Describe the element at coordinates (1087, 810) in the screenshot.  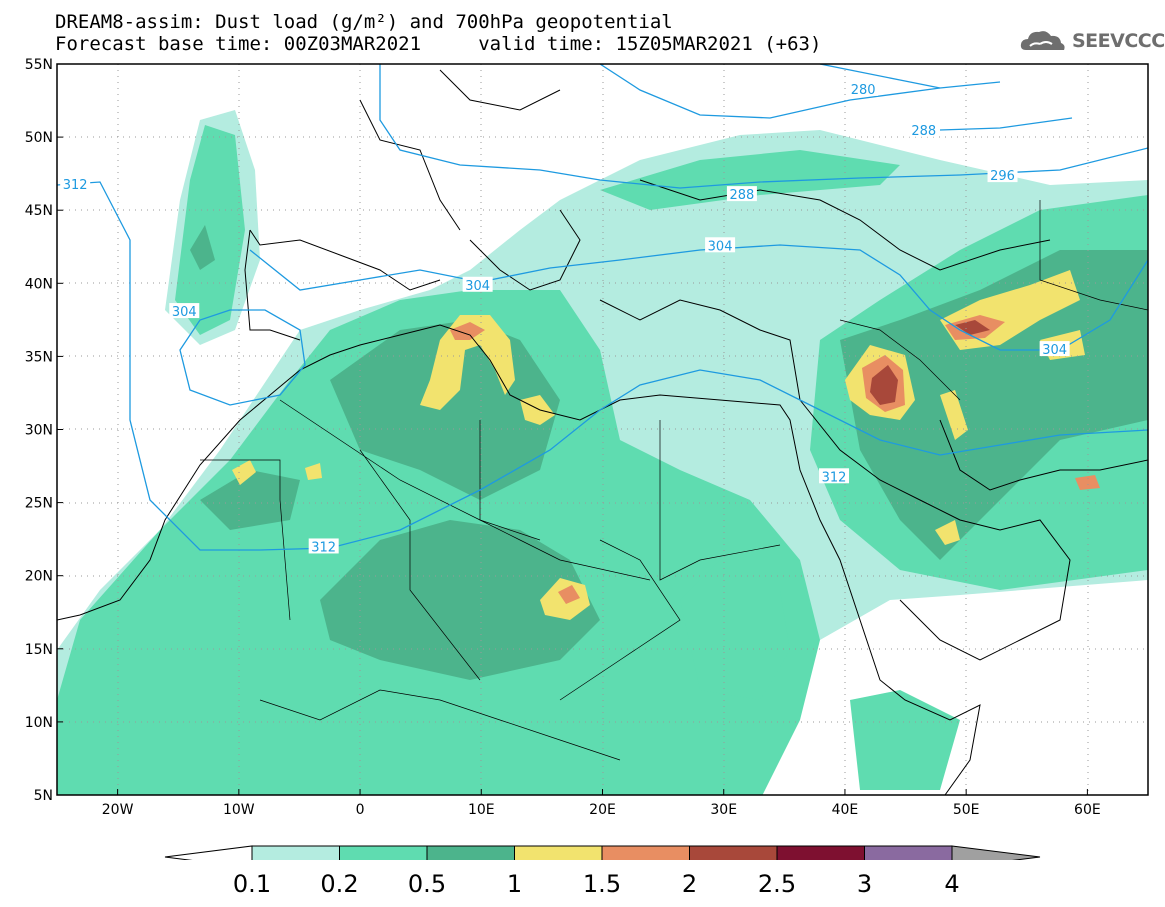
I see `lon-tick-label: 60E` at that location.